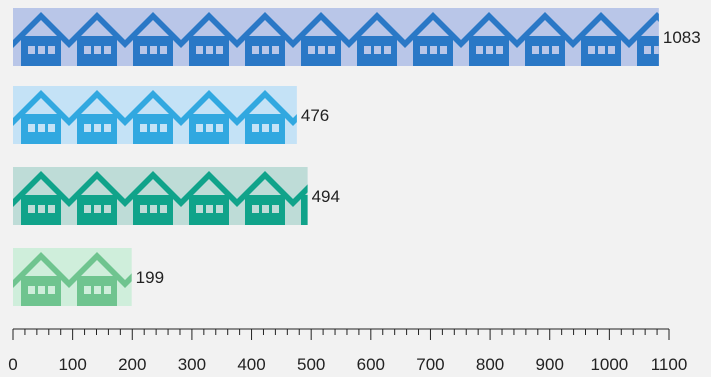 This screenshot has height=377, width=711. I want to click on bar-2: 494, so click(176, 196).